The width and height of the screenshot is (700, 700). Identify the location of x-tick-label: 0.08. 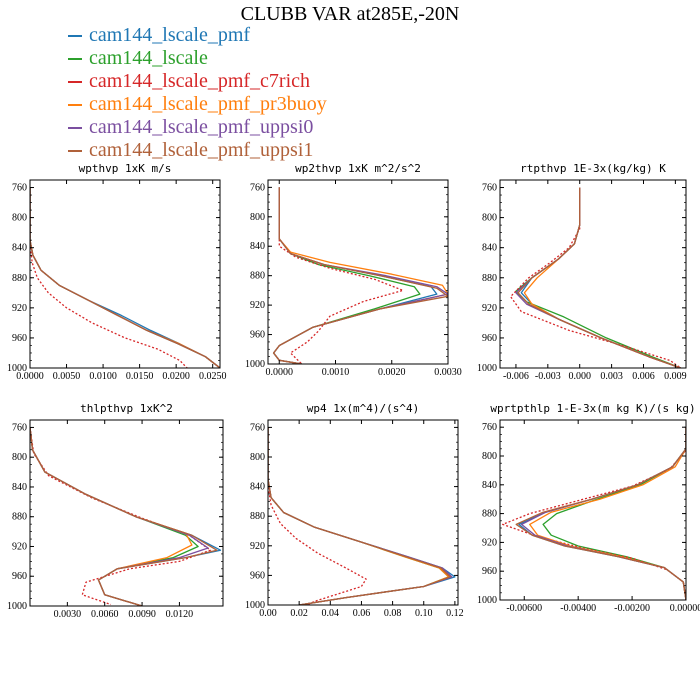
(393, 613).